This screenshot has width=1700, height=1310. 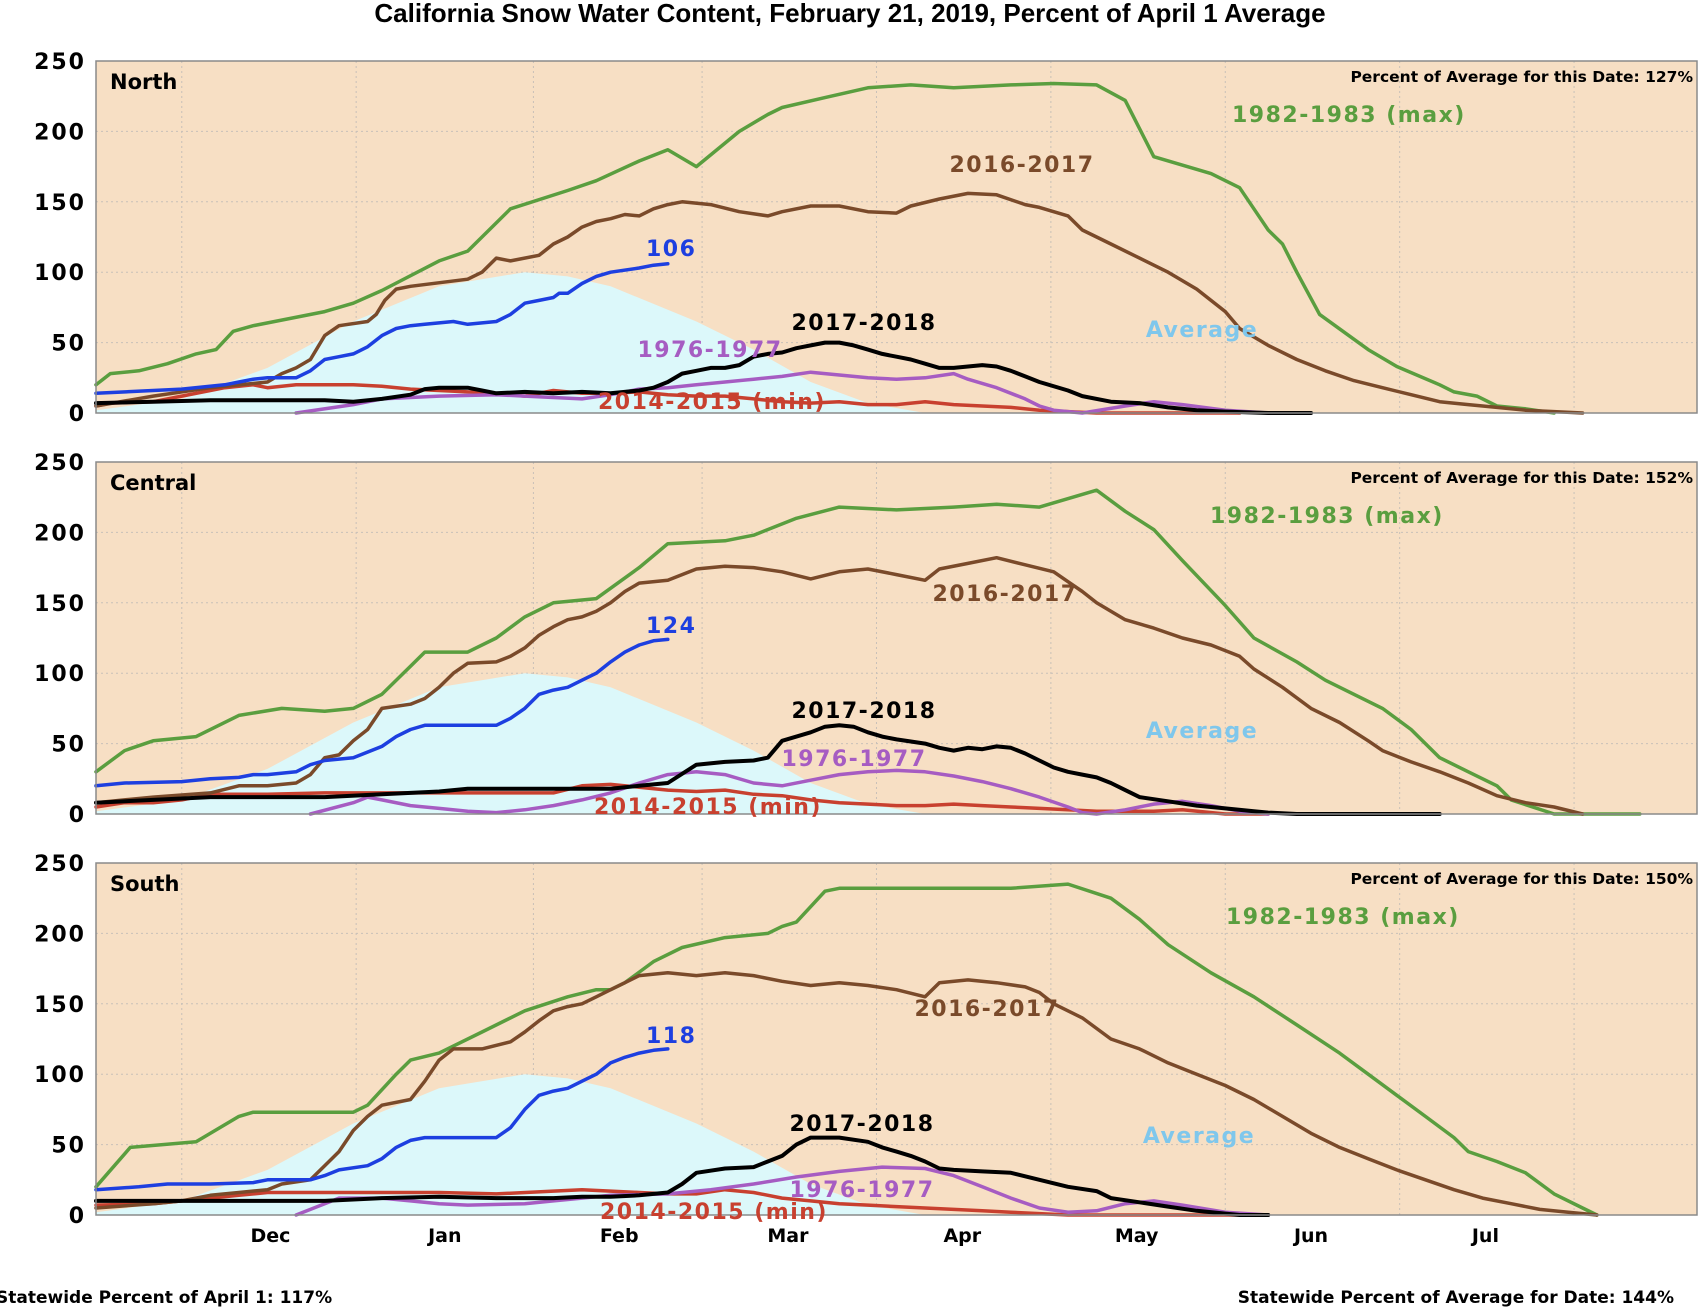 I want to click on x-tick-label: Jul, so click(x=1484, y=1236).